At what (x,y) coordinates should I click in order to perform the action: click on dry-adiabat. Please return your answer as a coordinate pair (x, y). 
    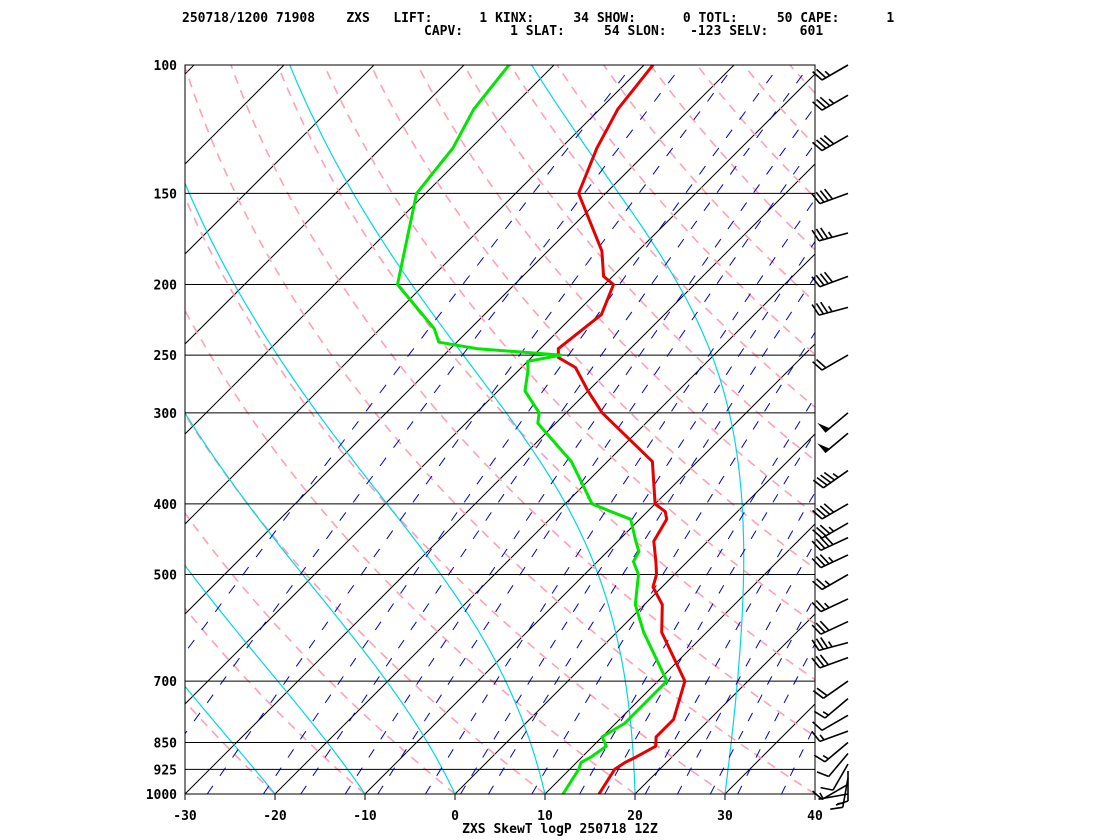
    Looking at the image, I should click on (1025, 429).